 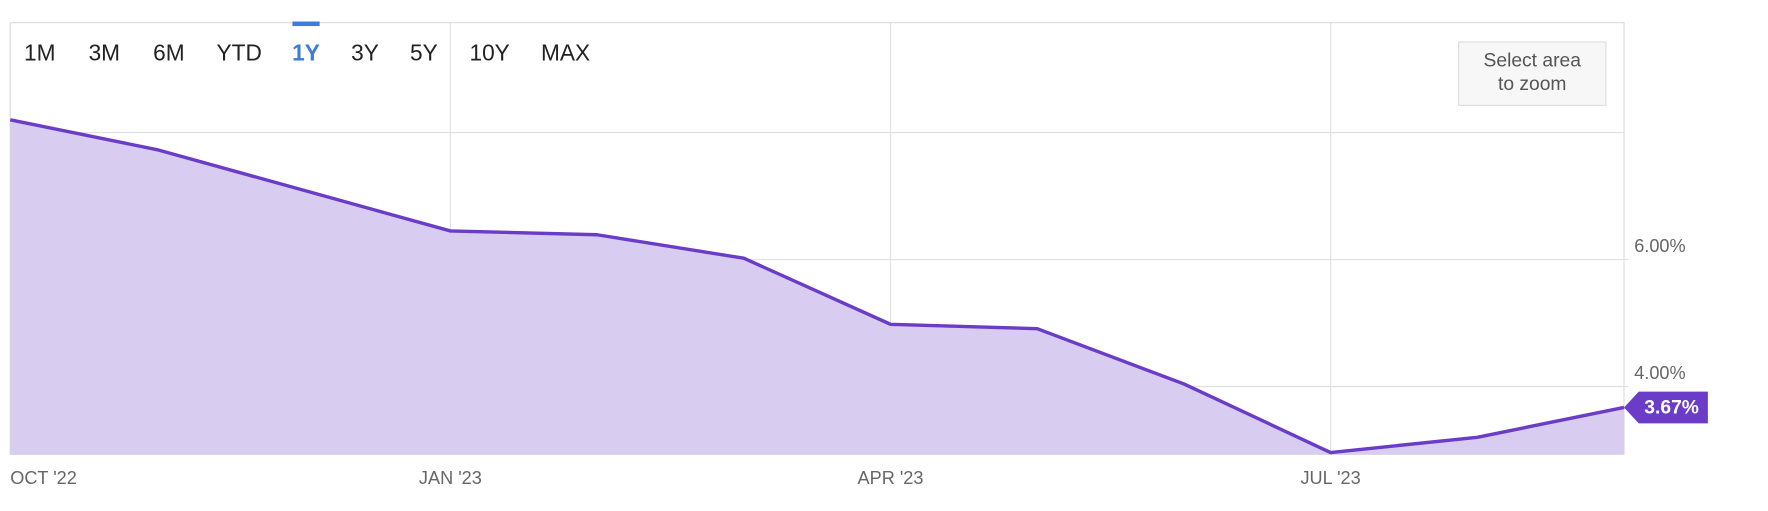 What do you see at coordinates (424, 52) in the screenshot?
I see `range-button: 5Y` at bounding box center [424, 52].